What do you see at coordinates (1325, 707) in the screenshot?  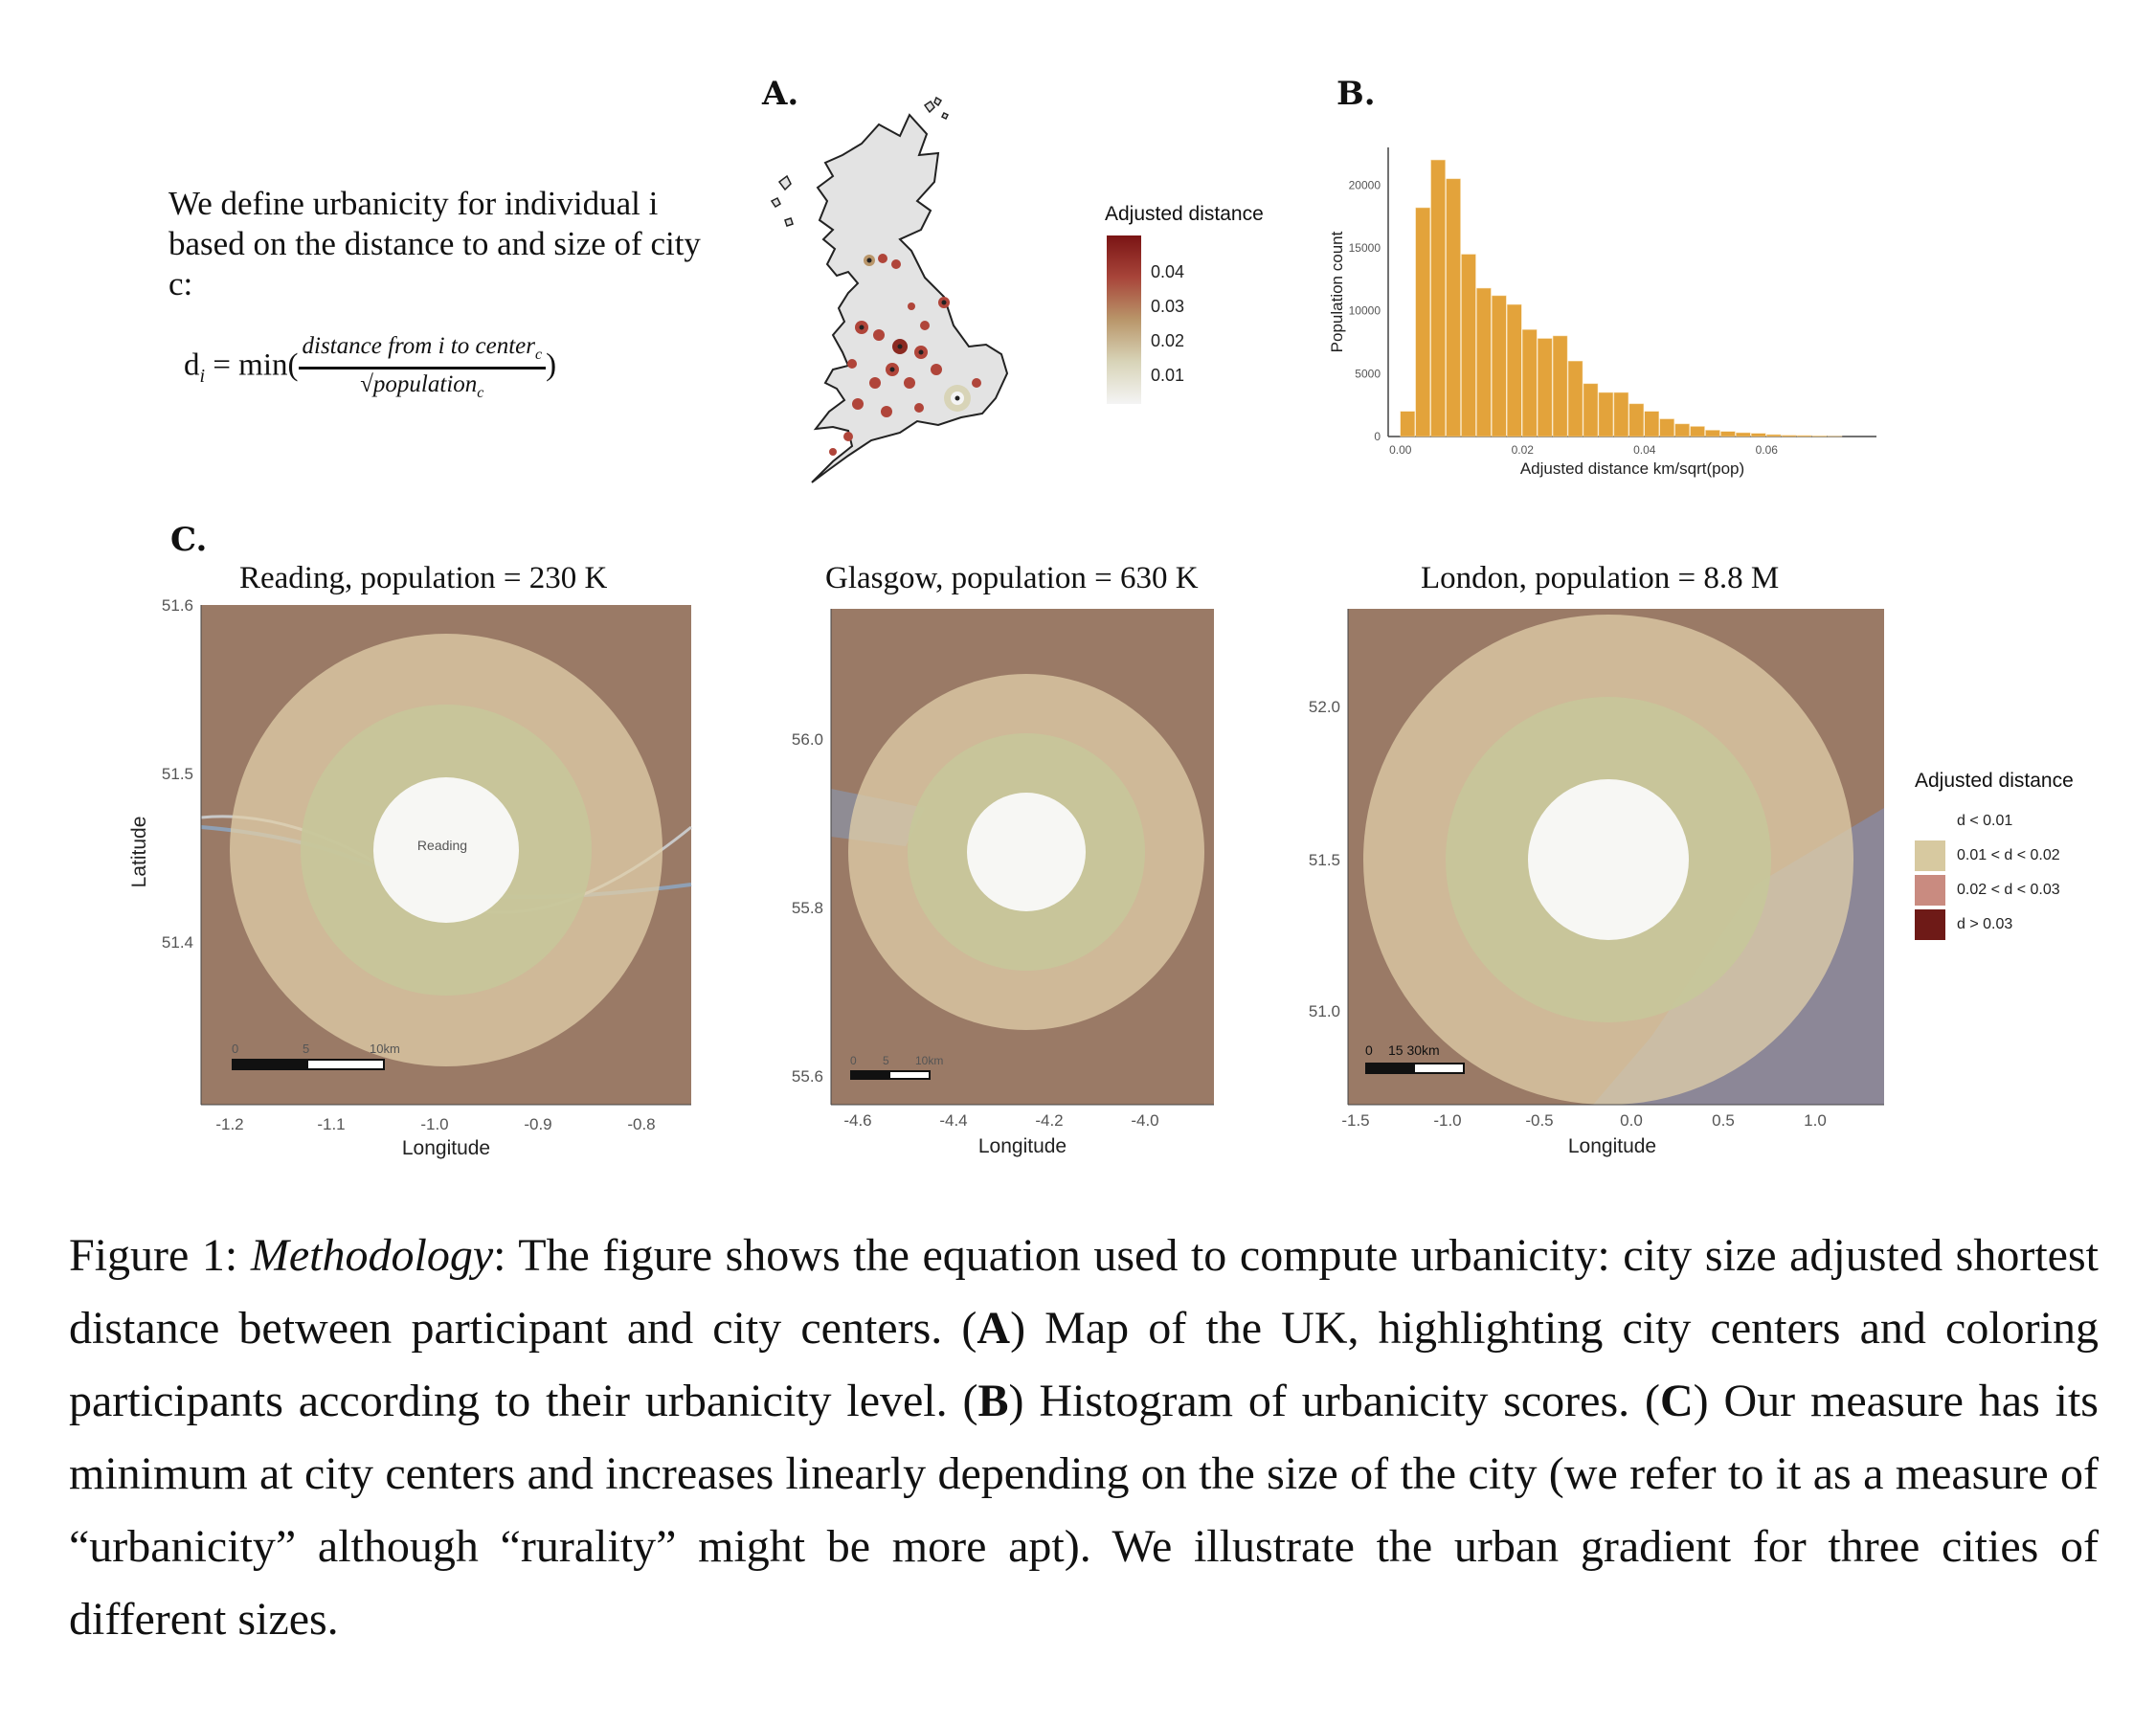 I see `london-ytick-0: 52.0` at bounding box center [1325, 707].